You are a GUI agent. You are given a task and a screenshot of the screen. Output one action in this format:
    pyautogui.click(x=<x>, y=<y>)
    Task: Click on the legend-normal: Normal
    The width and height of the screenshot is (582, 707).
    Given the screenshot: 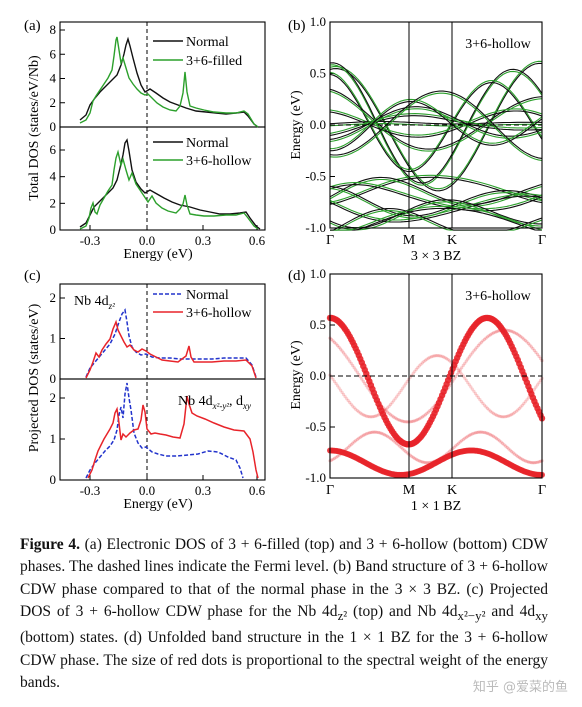 What is the action you would take?
    pyautogui.click(x=207, y=295)
    